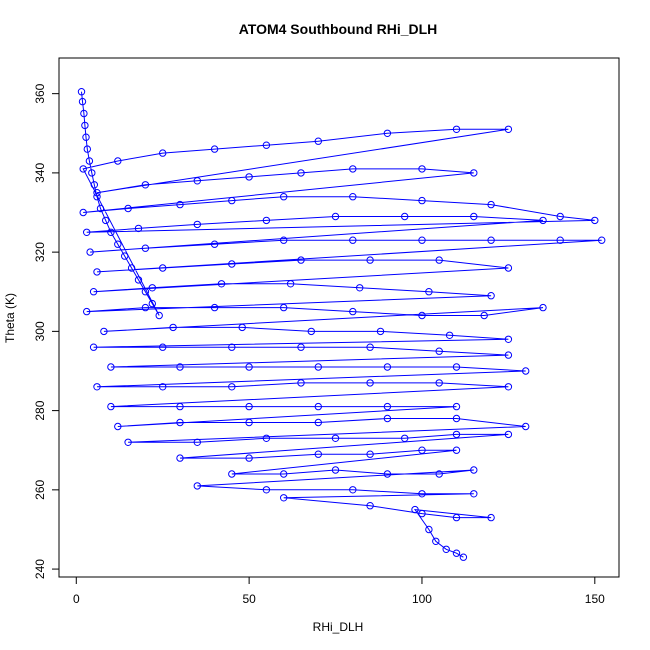  What do you see at coordinates (40, 569) in the screenshot?
I see `y-tick-label: 240` at bounding box center [40, 569].